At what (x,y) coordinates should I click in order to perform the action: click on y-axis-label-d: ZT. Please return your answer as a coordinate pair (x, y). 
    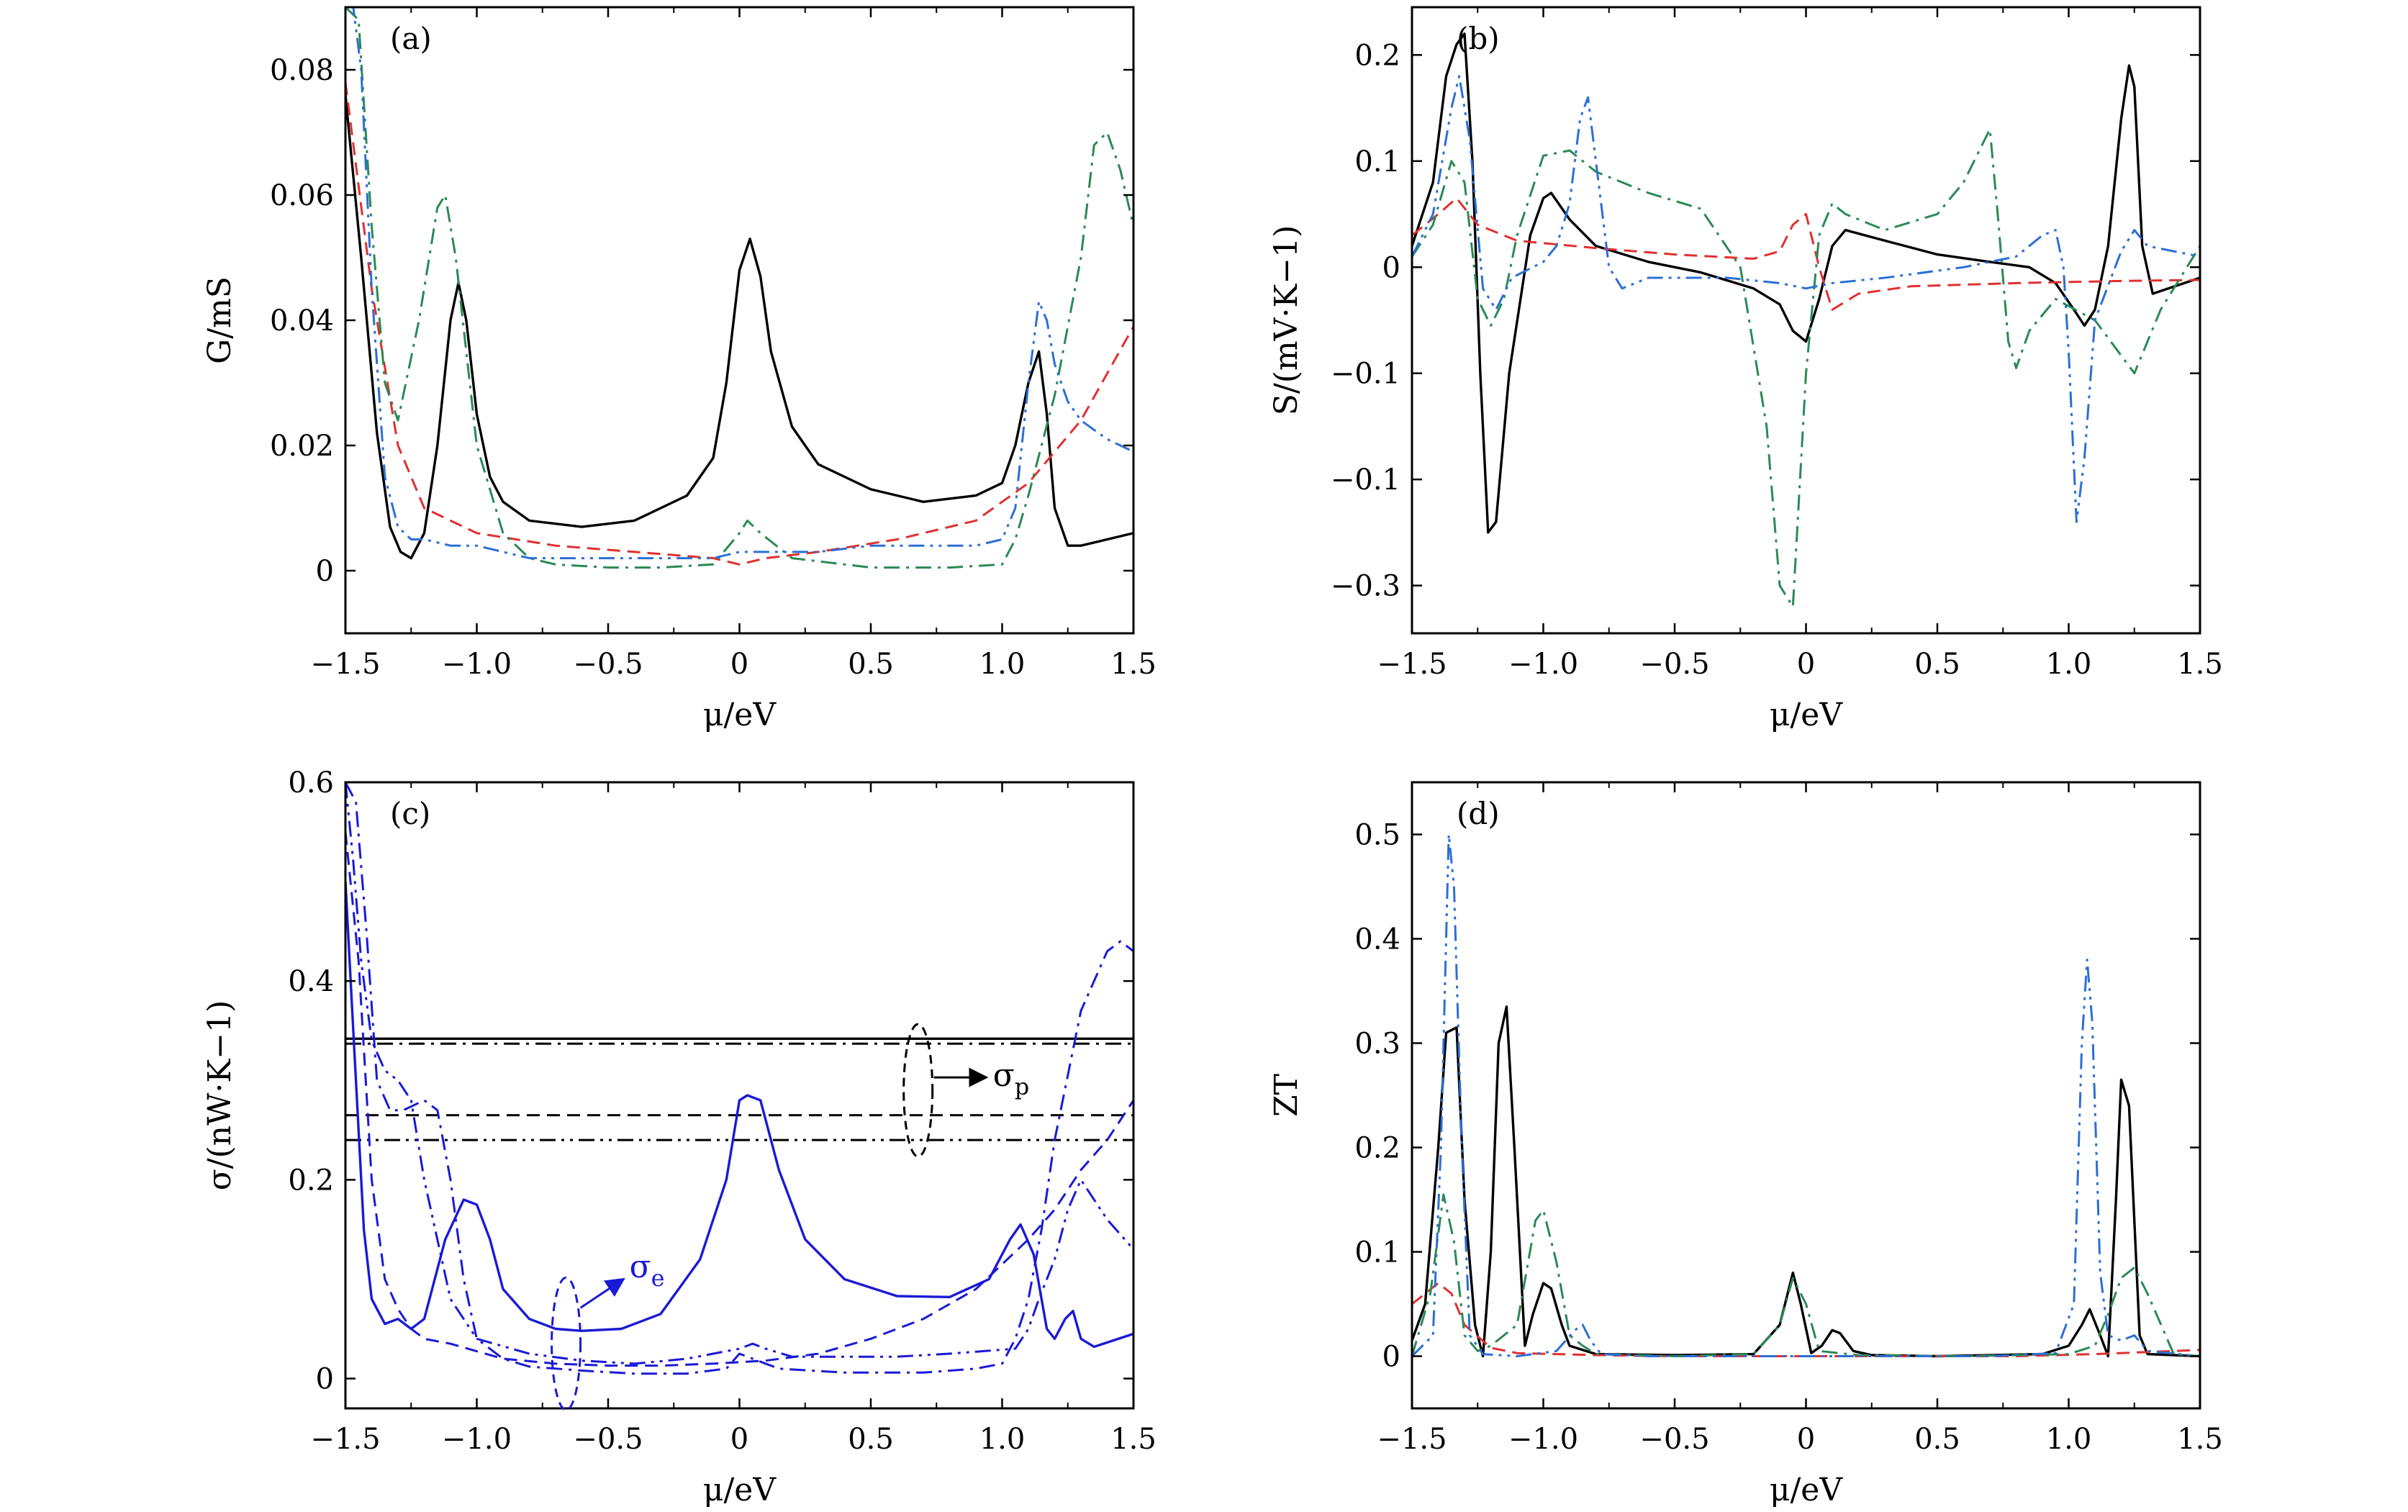
    Looking at the image, I should click on (1286, 1096).